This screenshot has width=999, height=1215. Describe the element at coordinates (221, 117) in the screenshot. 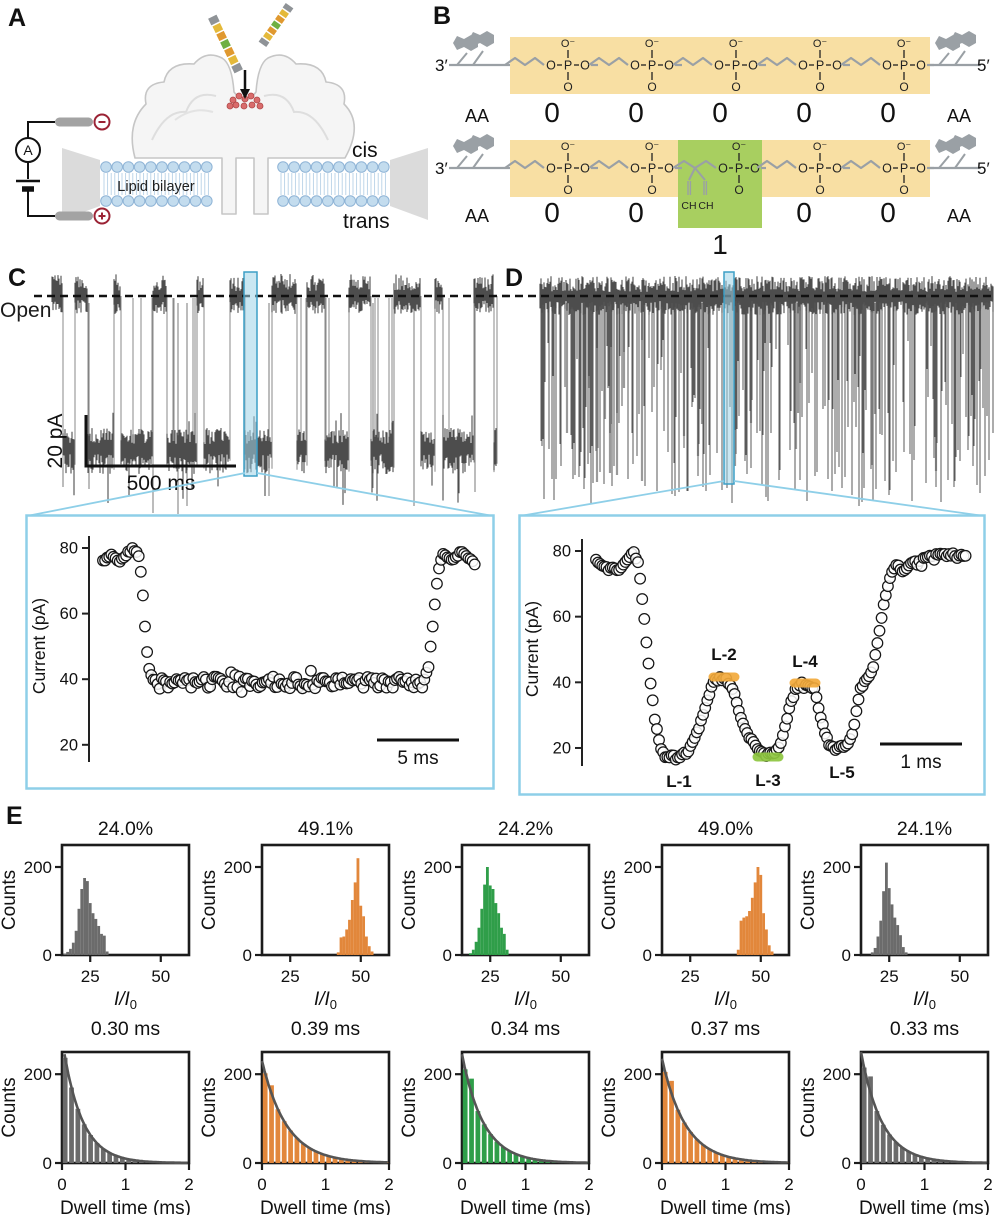

I see `panel-a-nanopore-schematic: Lipid bilayer A cis trans` at that location.